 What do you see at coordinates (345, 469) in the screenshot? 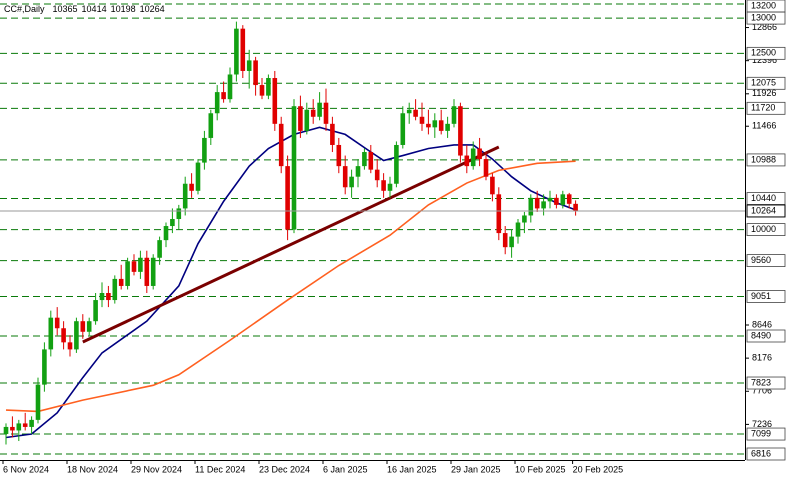
I see `x-tick-label: 6 Jan 2025` at bounding box center [345, 469].